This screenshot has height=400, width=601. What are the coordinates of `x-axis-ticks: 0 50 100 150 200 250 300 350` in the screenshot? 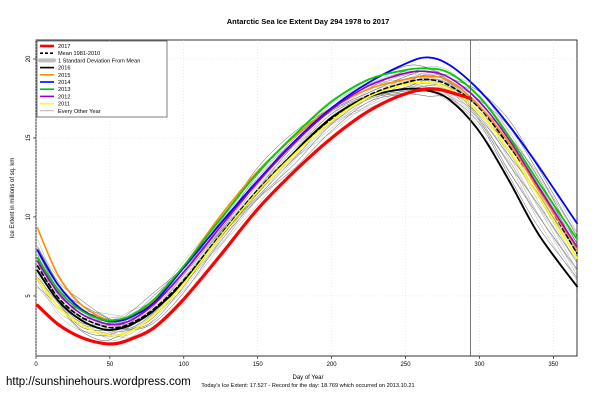 It's located at (296, 362).